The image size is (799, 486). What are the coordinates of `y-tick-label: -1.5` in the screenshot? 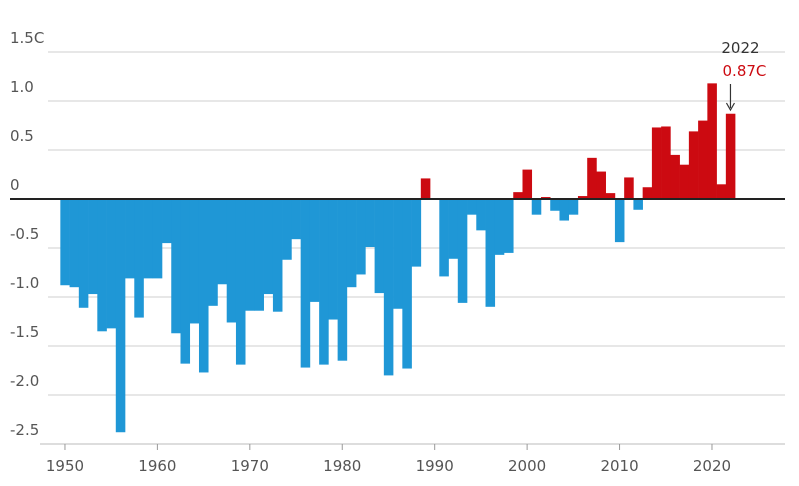 It's located at (24, 332).